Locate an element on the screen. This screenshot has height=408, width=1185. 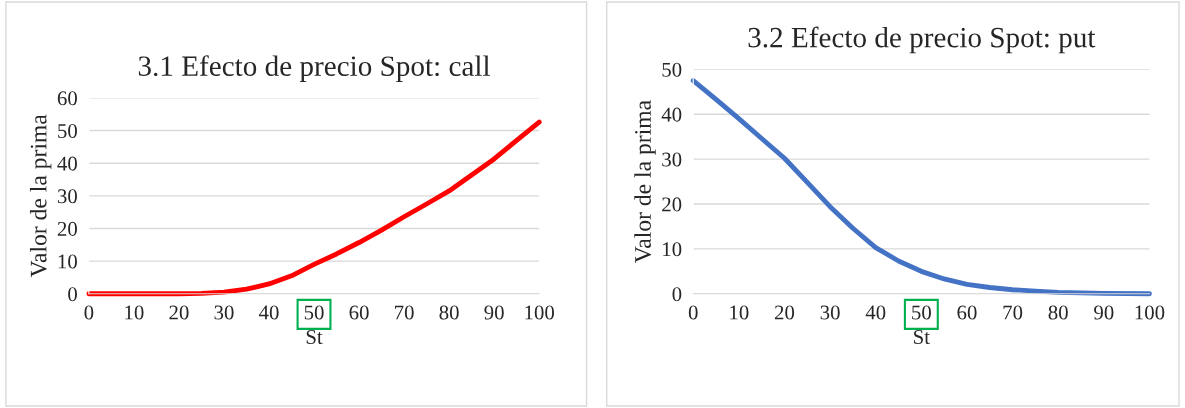
y-tick-label: 60 is located at coordinates (67, 98).